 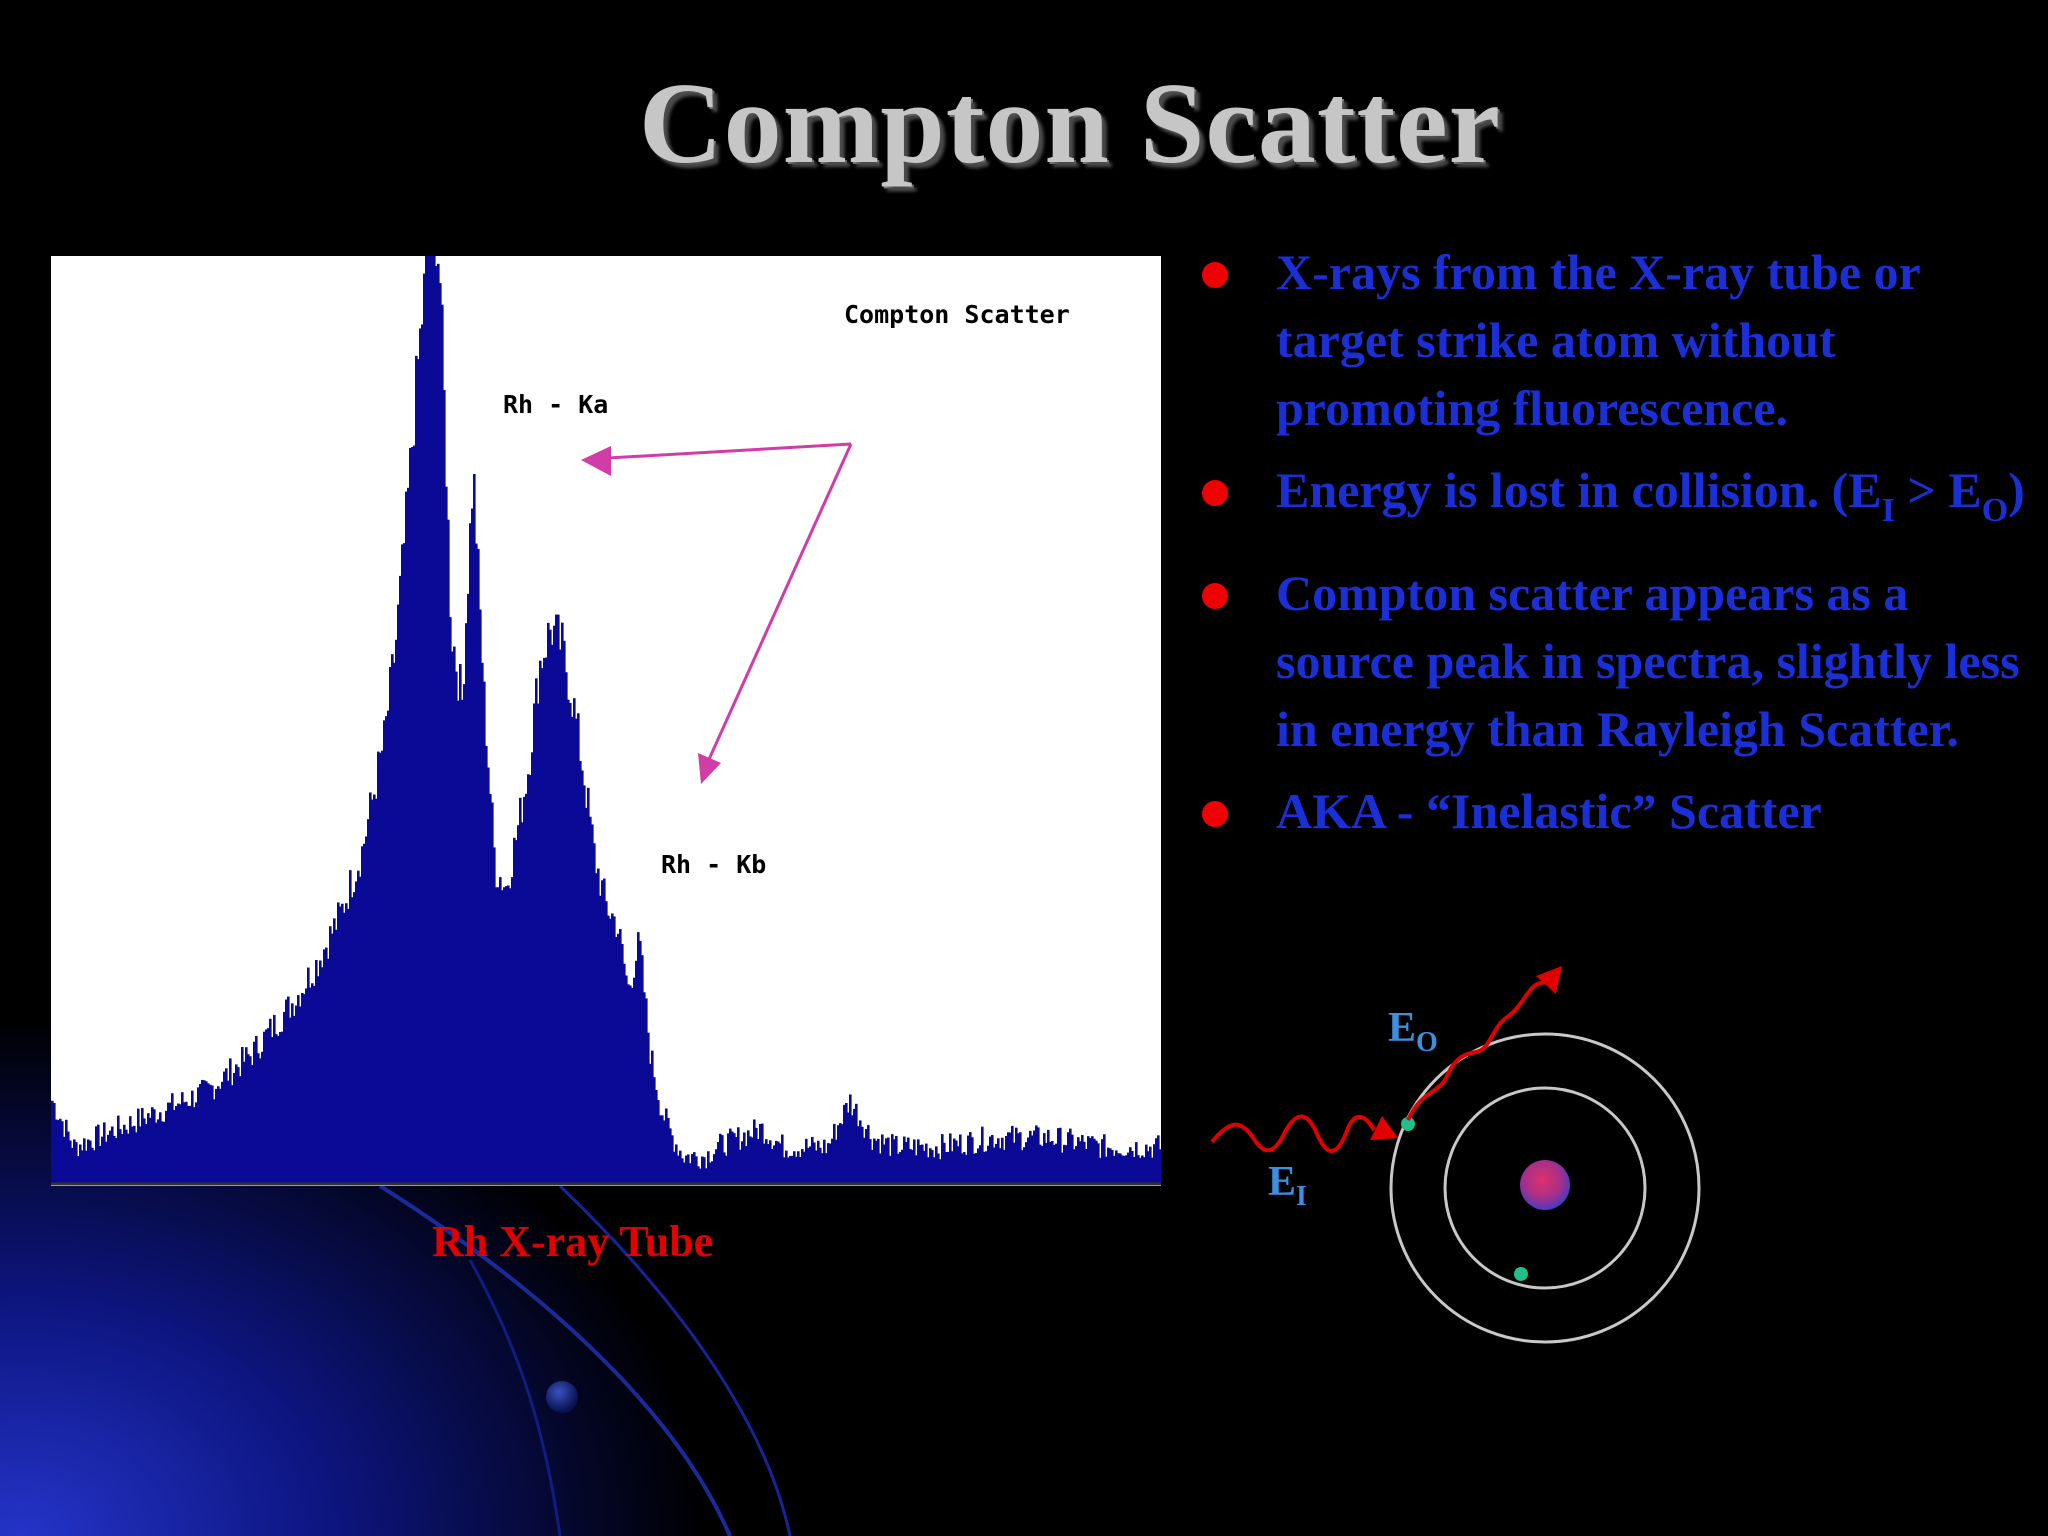 I want to click on arrowhead-ka, so click(x=596, y=461).